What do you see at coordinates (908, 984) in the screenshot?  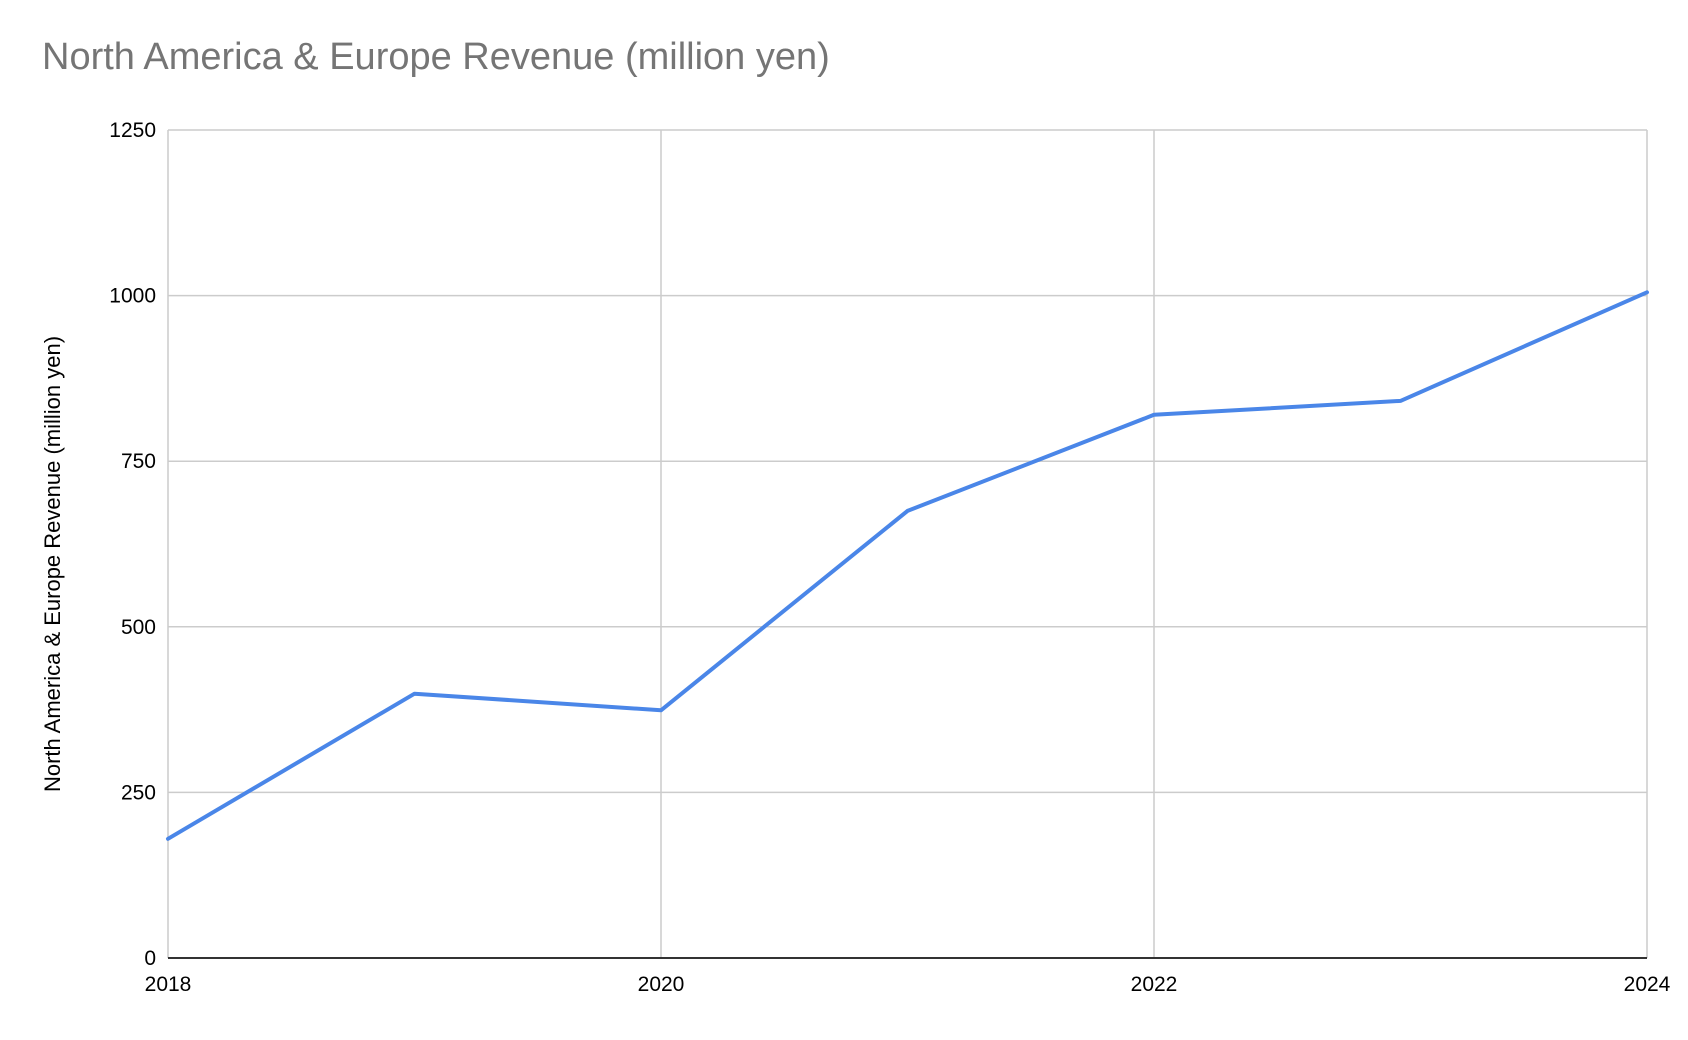 I see `x-axis-ticks: 2018 2020 2022 2024` at bounding box center [908, 984].